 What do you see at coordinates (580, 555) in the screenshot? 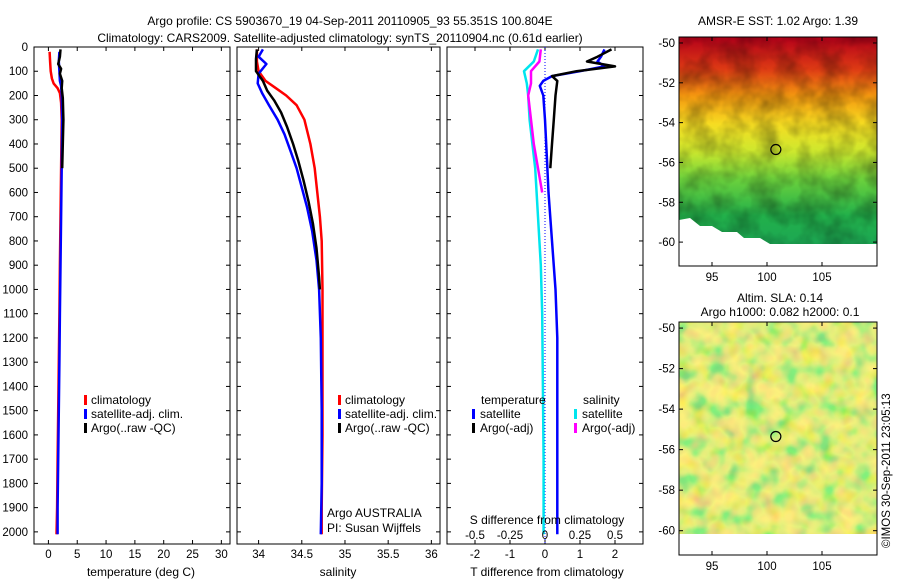
I see `x-tick-label: 1` at bounding box center [580, 555].